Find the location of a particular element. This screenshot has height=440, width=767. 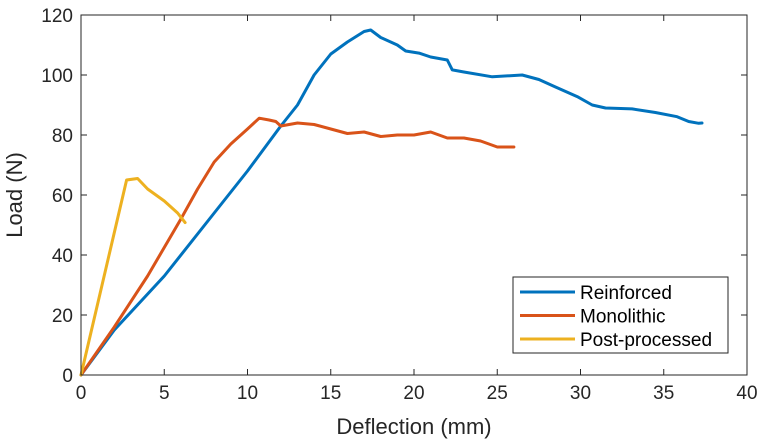

x-tick-label: 5 is located at coordinates (164, 393).